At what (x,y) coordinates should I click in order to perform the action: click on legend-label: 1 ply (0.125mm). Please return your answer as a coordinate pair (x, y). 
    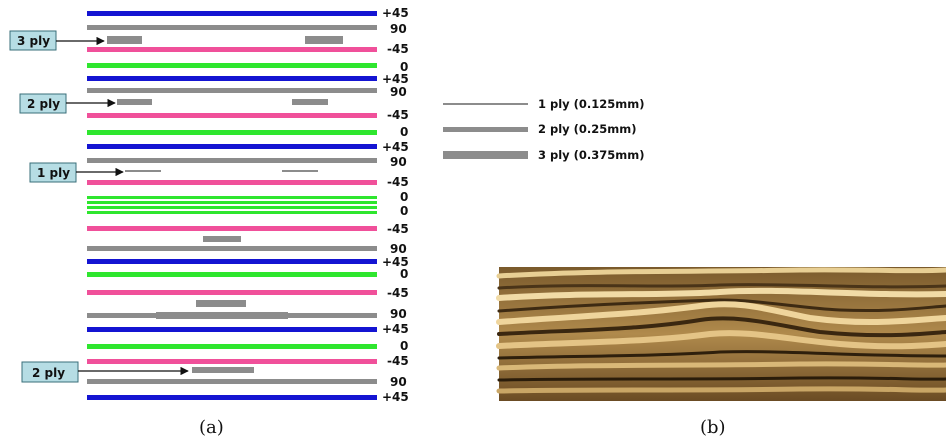
    Looking at the image, I should click on (591, 104).